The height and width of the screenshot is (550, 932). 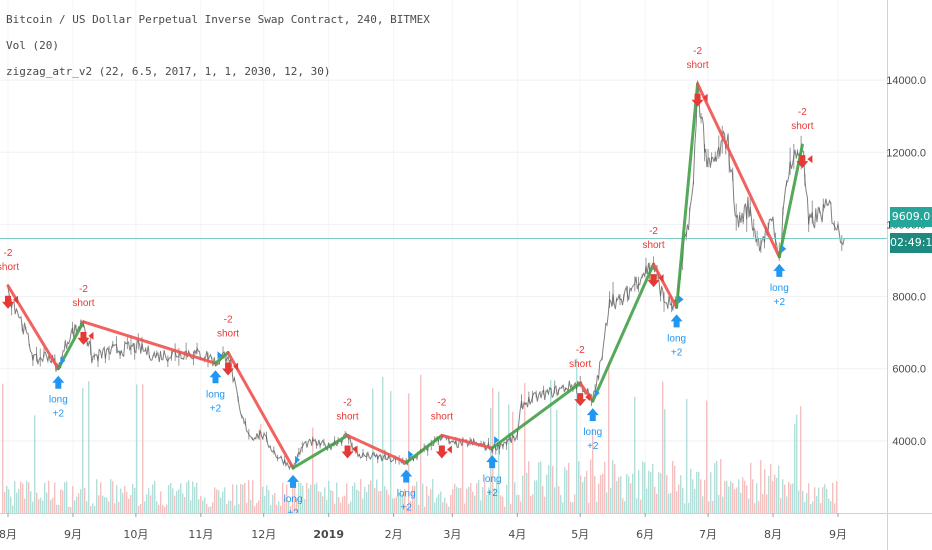 What do you see at coordinates (394, 534) in the screenshot?
I see `time-tick-label: 2月` at bounding box center [394, 534].